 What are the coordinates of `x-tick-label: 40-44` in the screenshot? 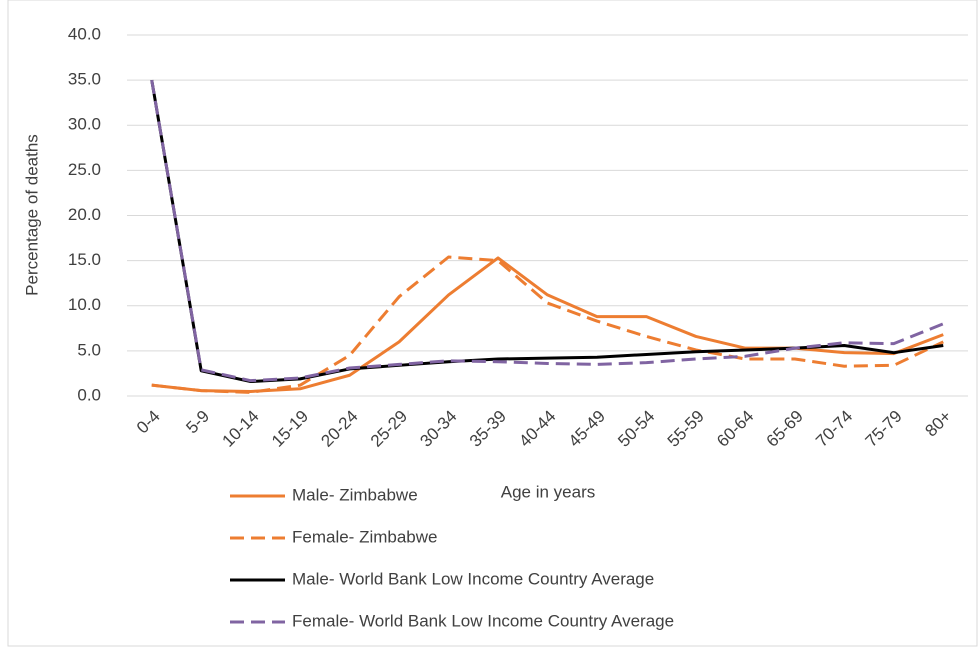 It's located at (537, 429).